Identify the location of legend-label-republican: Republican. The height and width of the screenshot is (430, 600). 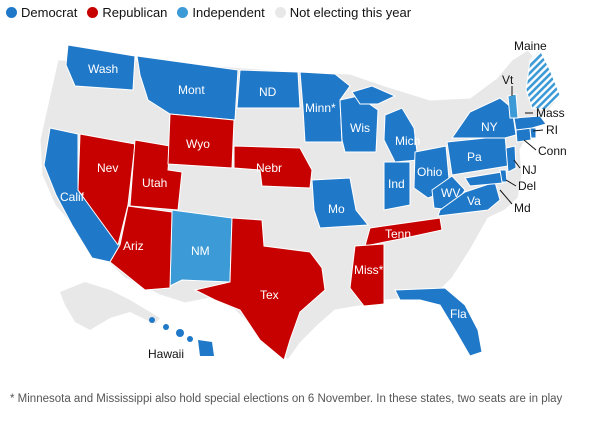
(135, 12).